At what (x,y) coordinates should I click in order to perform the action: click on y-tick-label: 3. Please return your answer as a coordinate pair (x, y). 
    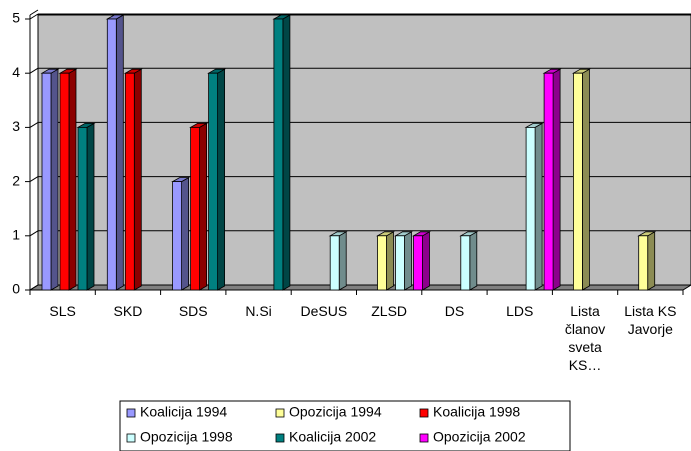
    Looking at the image, I should click on (16, 126).